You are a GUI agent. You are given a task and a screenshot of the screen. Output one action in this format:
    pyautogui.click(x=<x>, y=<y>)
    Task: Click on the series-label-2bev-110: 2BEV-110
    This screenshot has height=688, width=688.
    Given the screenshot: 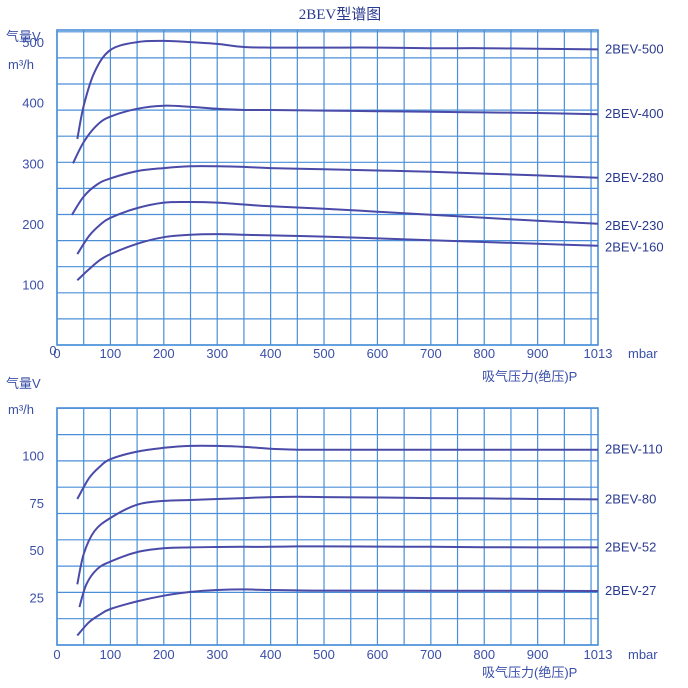 What is the action you would take?
    pyautogui.click(x=634, y=449)
    